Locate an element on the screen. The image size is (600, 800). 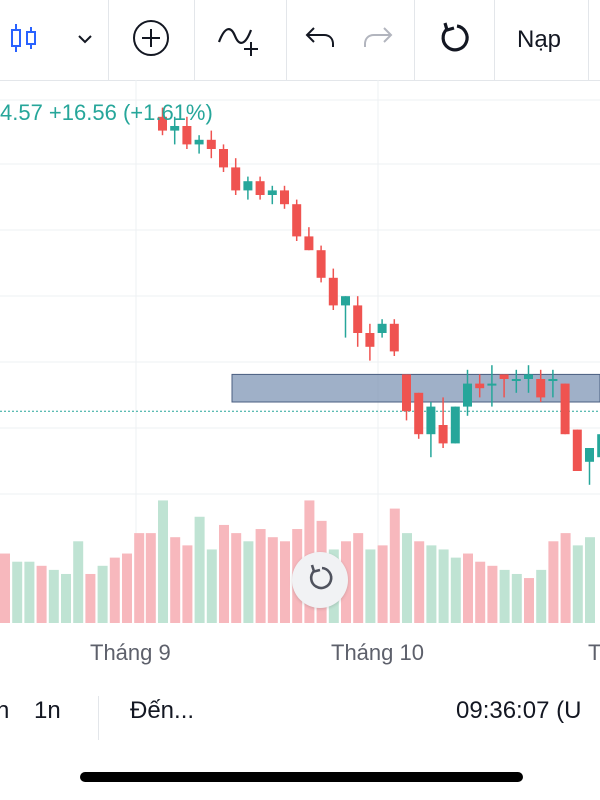
add-indicator-button is located at coordinates (151, 40).